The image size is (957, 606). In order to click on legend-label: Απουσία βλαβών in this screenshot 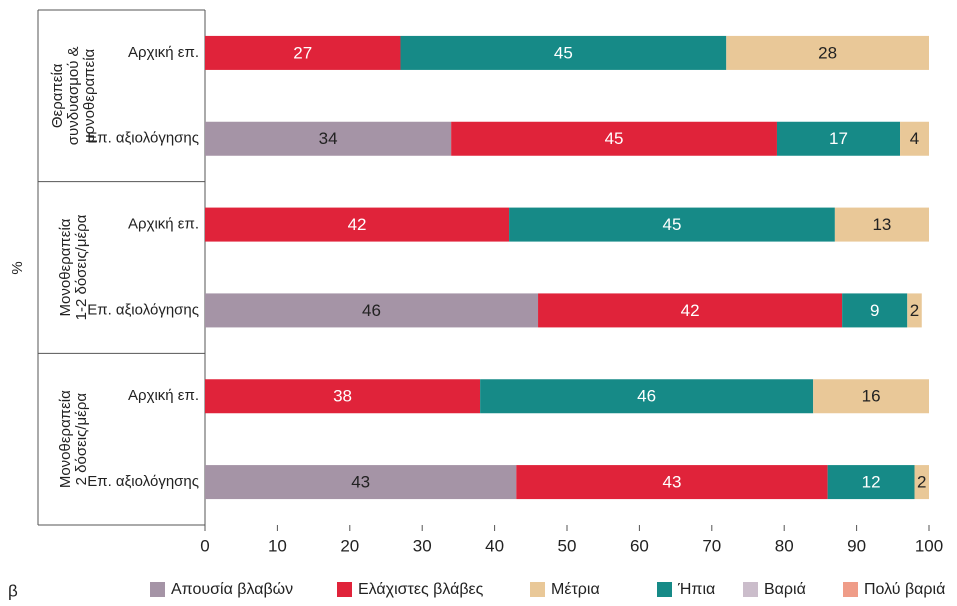, I will do `click(232, 589)`.